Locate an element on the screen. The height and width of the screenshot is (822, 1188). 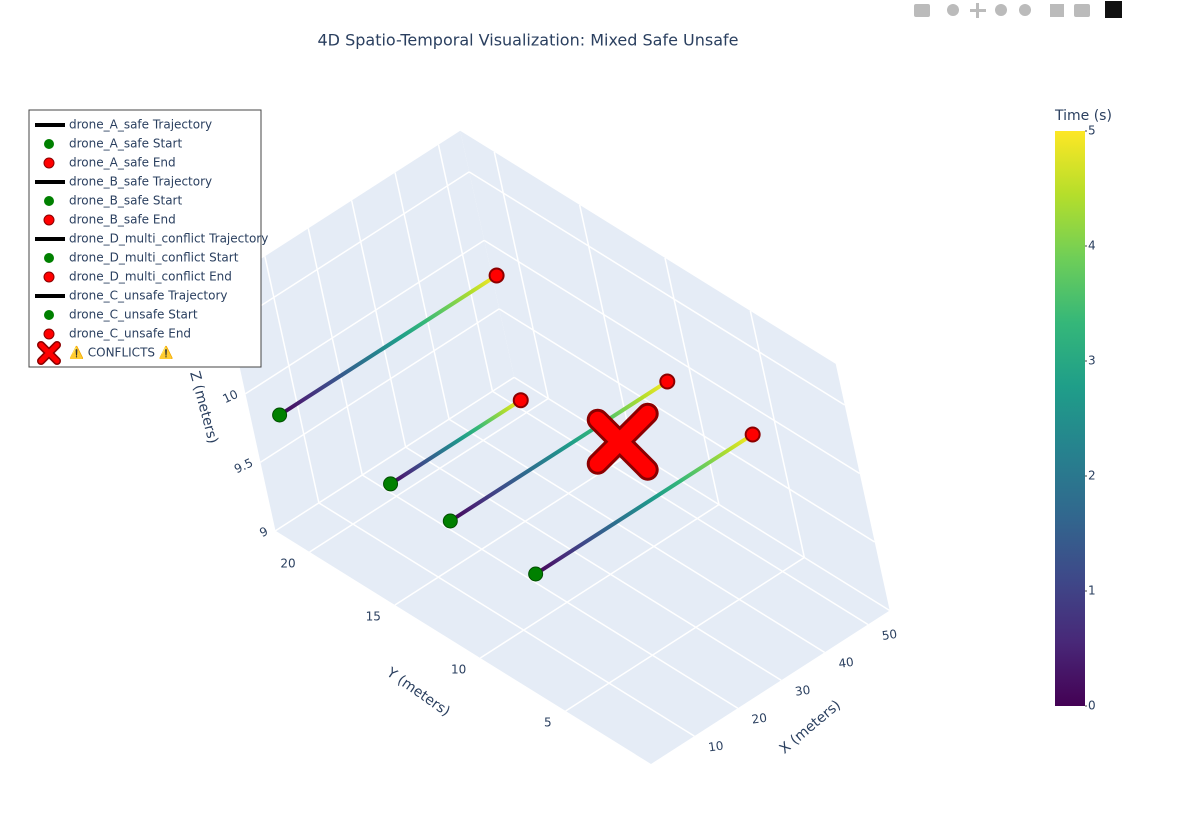
legend-label: ⚠️ CONFLICTS ⚠️ is located at coordinates (121, 353).